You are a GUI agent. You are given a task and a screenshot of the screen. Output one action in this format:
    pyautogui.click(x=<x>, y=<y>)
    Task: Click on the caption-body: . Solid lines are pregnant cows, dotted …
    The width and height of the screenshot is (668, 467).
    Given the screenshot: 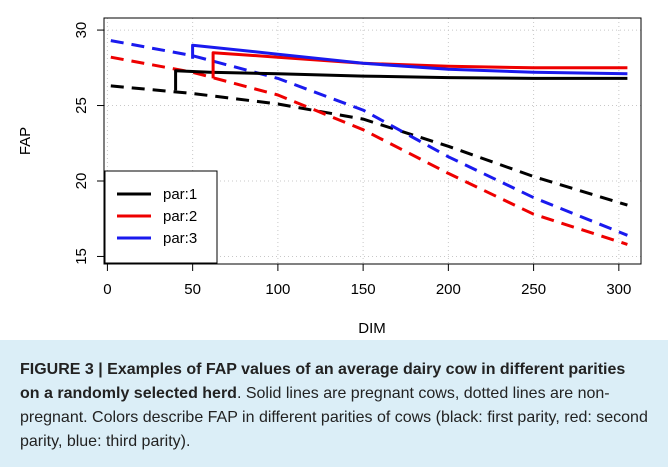 What is the action you would take?
    pyautogui.click(x=334, y=417)
    